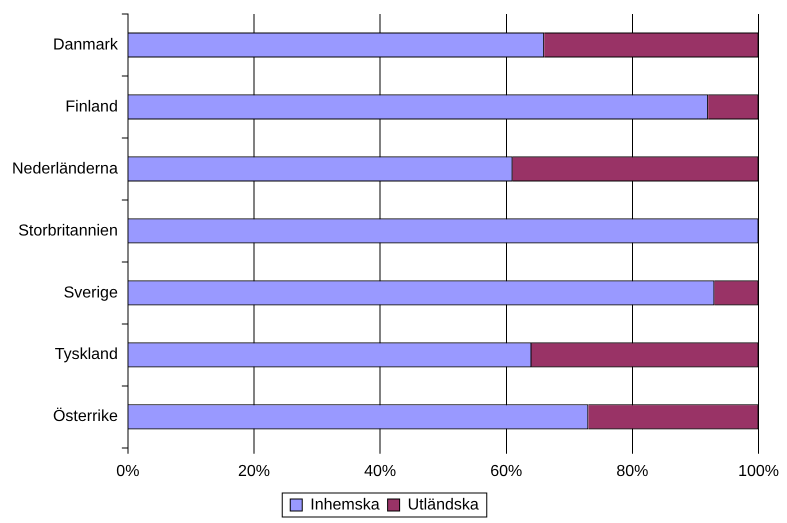 This screenshot has height=523, width=787. Describe the element at coordinates (443, 505) in the screenshot. I see `legend-label: Utländska` at that location.